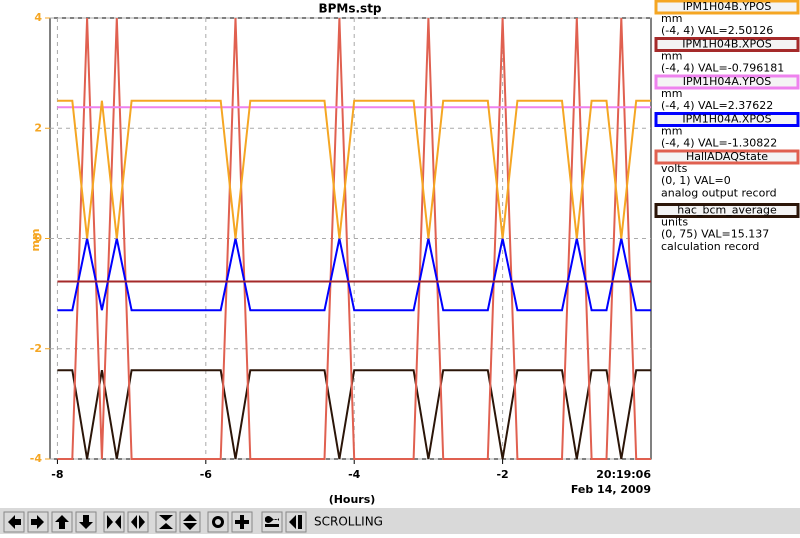 The image size is (800, 538). What do you see at coordinates (38, 522) in the screenshot?
I see `pan-right-button` at bounding box center [38, 522].